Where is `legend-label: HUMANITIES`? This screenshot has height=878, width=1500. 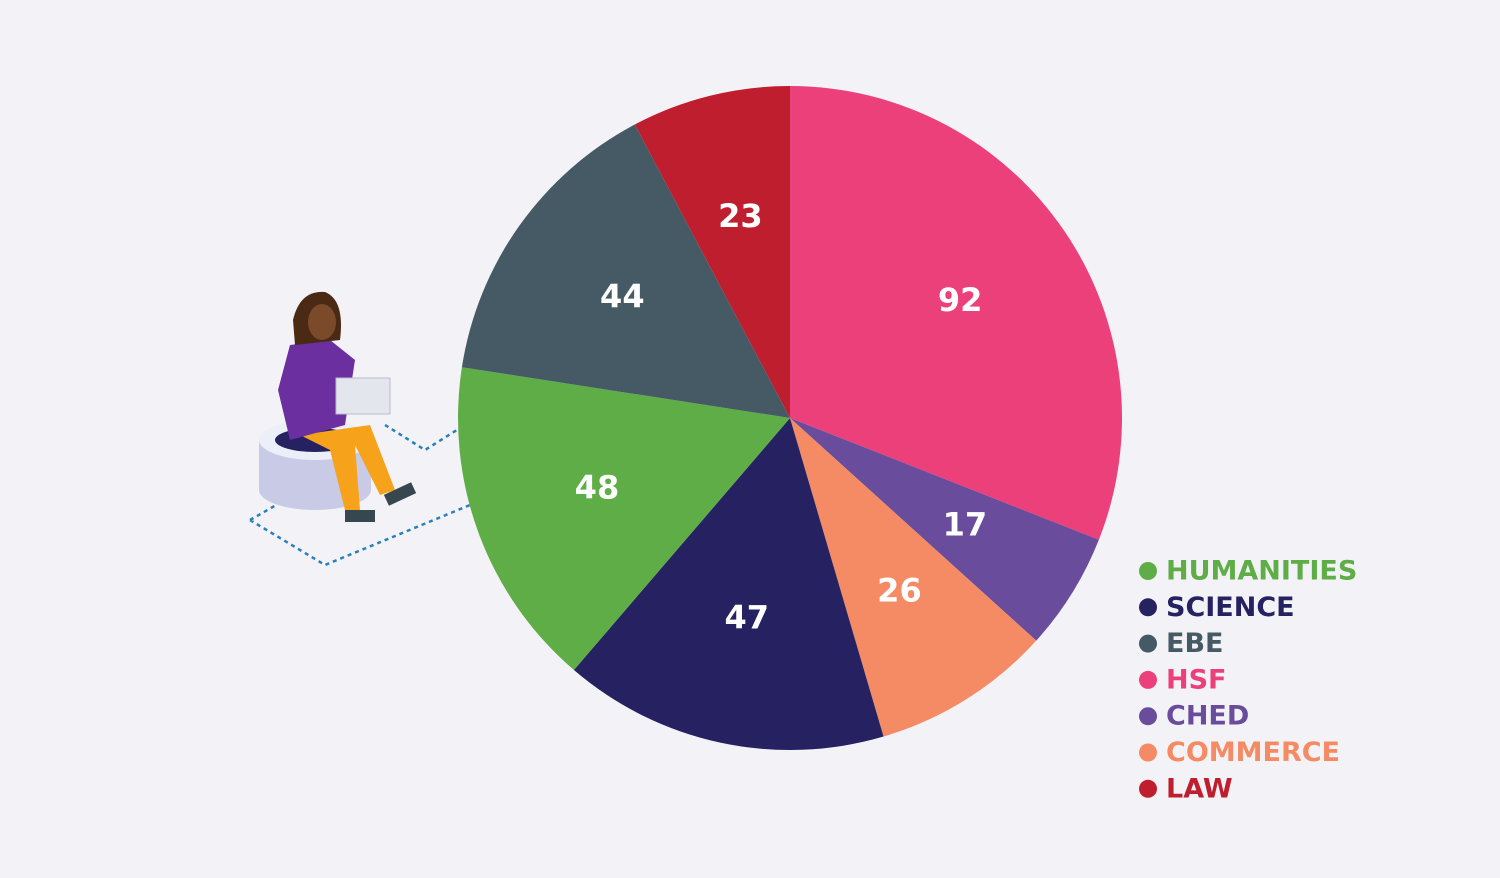
legend-label: HUMANITIES is located at coordinates (1261, 571).